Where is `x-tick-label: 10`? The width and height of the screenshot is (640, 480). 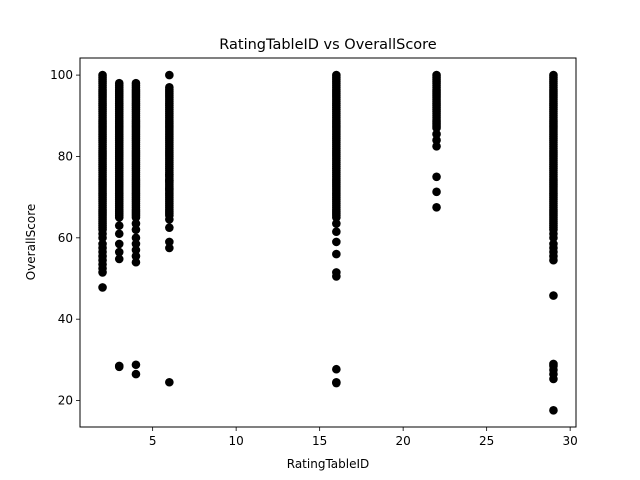
x-tick-label: 10 is located at coordinates (236, 441).